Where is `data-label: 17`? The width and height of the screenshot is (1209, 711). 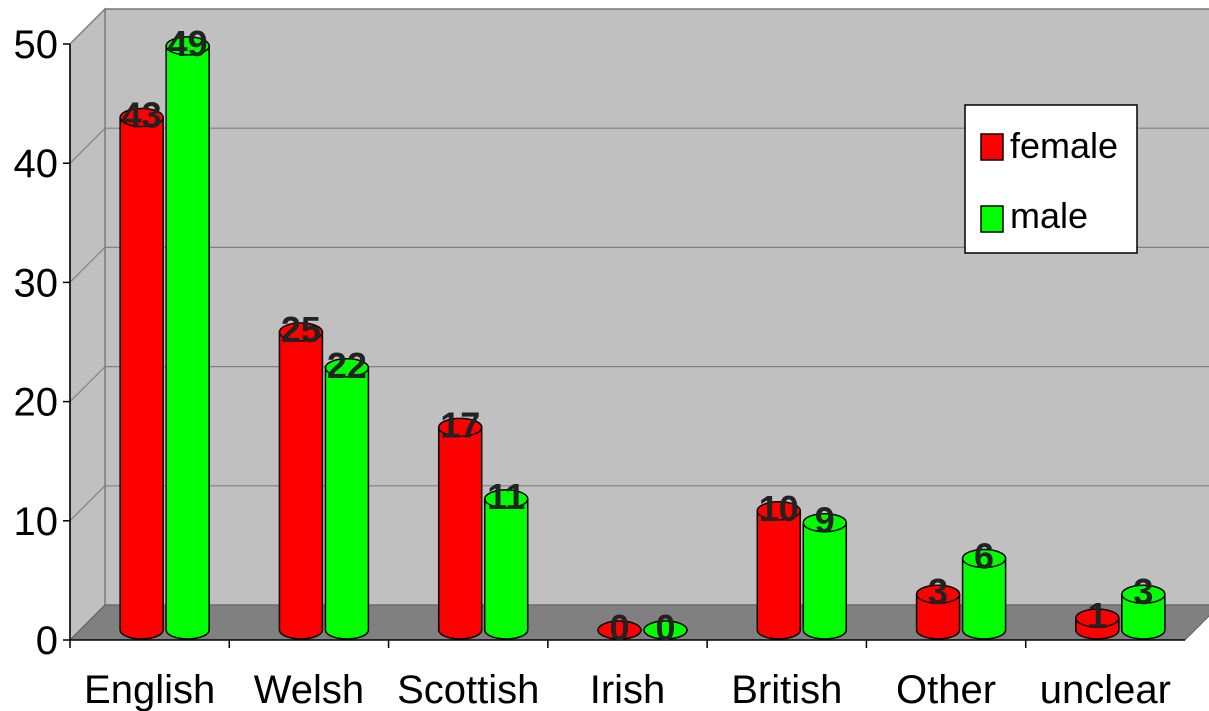 data-label: 17 is located at coordinates (460, 424).